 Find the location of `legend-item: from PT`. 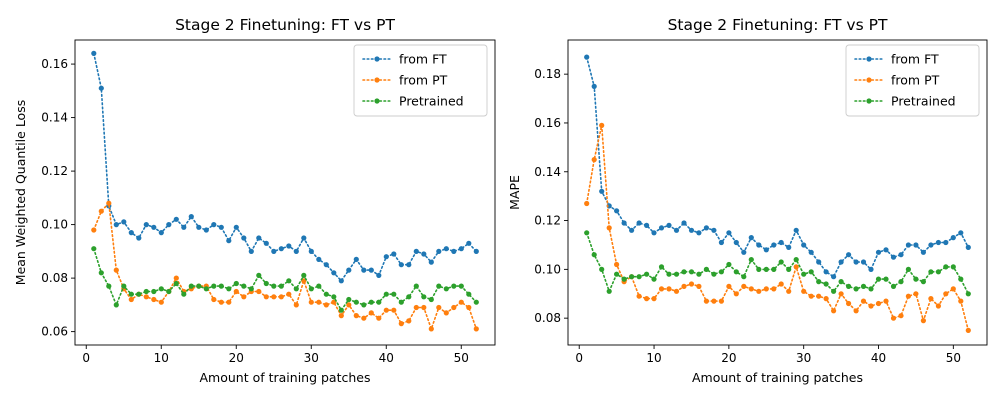

legend-item: from PT is located at coordinates (405, 80).